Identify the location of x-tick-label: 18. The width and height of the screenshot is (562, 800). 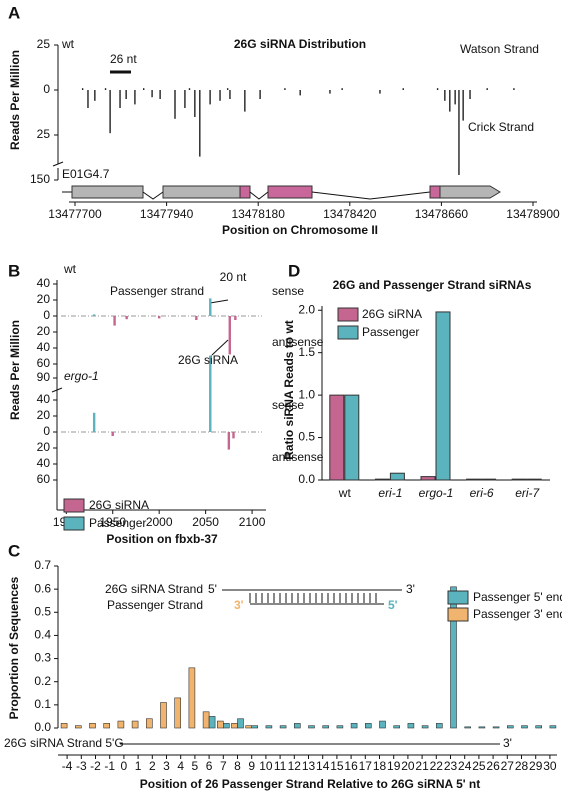
(380, 766).